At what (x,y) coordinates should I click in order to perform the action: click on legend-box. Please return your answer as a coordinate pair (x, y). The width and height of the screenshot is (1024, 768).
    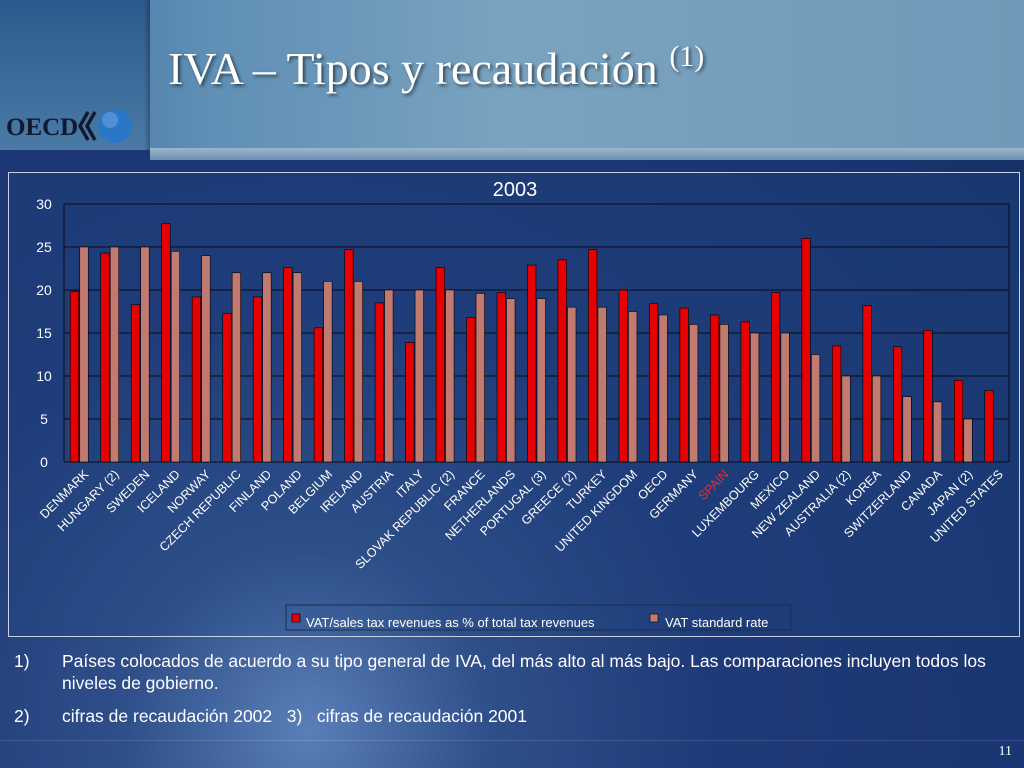
    Looking at the image, I should click on (538, 617).